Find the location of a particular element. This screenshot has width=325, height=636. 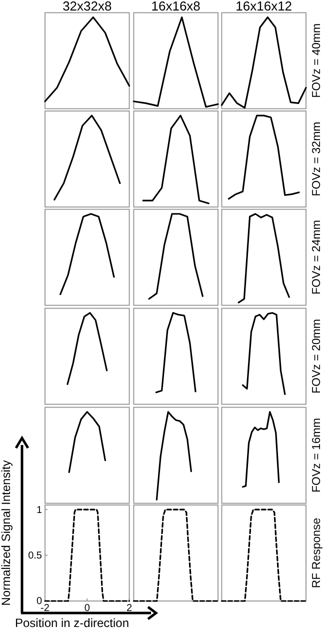

chart-title: 16x16x8 is located at coordinates (175, 7).